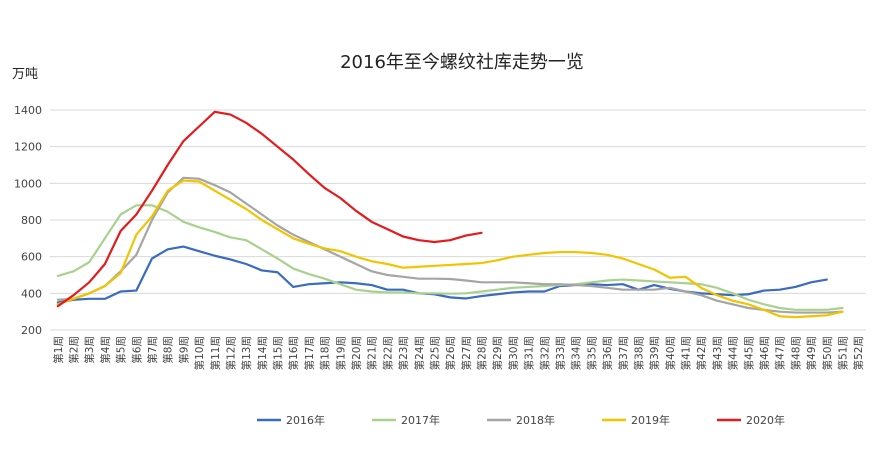 This screenshot has width=888, height=466. I want to click on legend-label: 2017年, so click(420, 420).